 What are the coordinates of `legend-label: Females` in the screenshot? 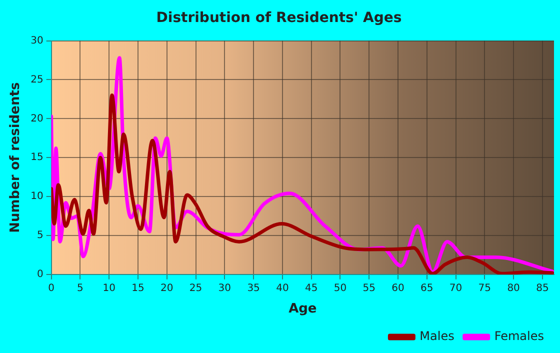 It's located at (519, 336).